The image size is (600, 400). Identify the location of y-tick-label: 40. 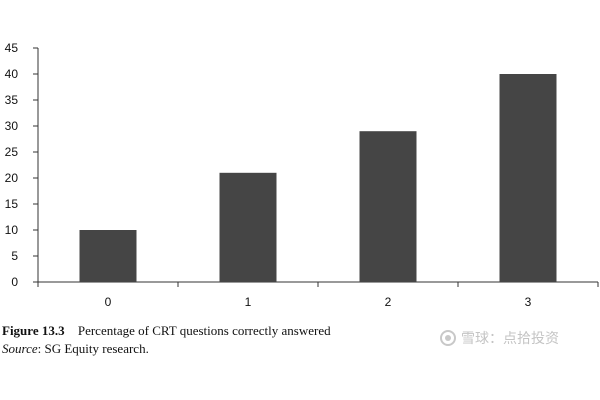
(12, 74).